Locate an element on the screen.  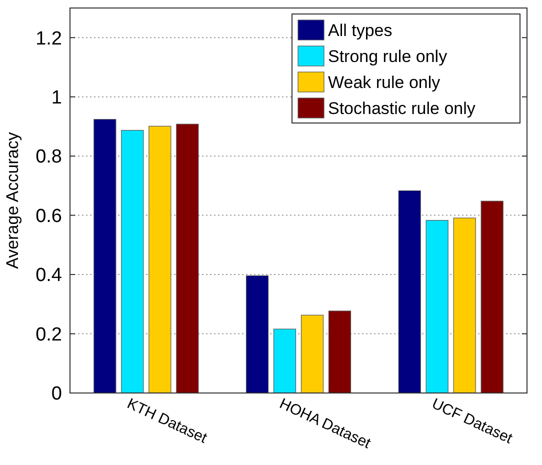
y-tick-label: 0.2 is located at coordinates (49, 335).